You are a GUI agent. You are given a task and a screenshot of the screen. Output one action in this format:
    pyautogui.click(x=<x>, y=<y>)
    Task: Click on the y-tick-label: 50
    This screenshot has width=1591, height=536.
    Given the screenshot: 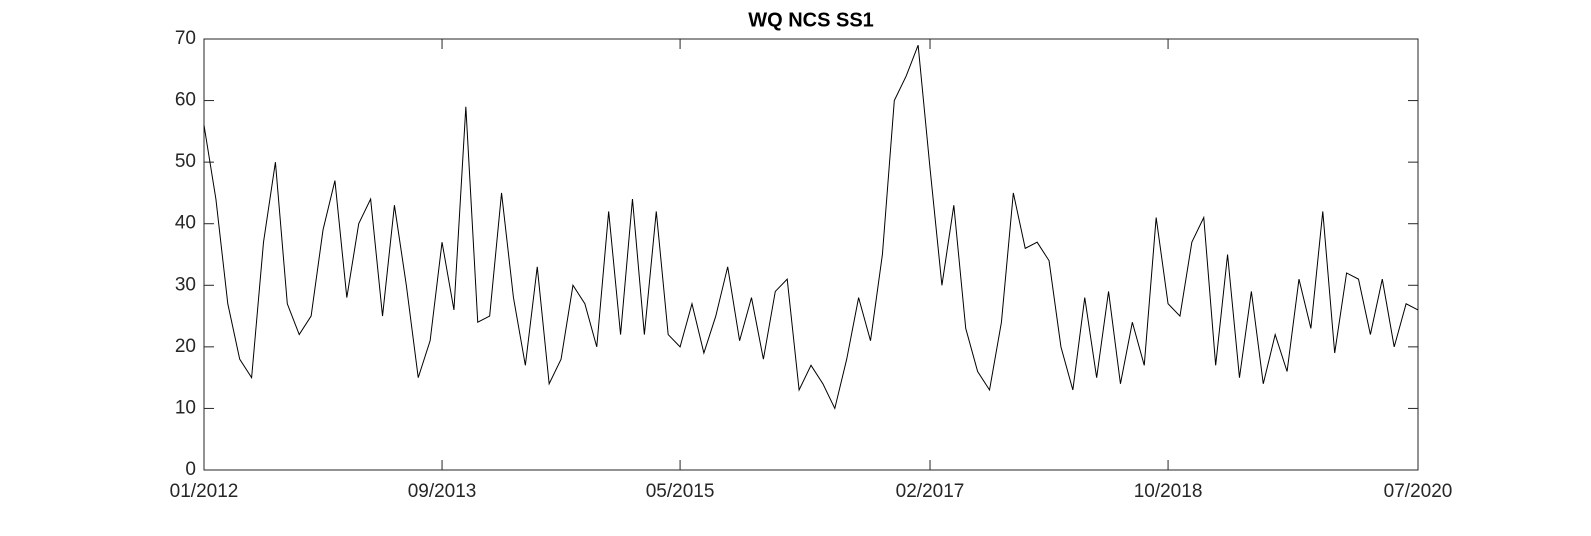 What is the action you would take?
    pyautogui.click(x=185, y=161)
    